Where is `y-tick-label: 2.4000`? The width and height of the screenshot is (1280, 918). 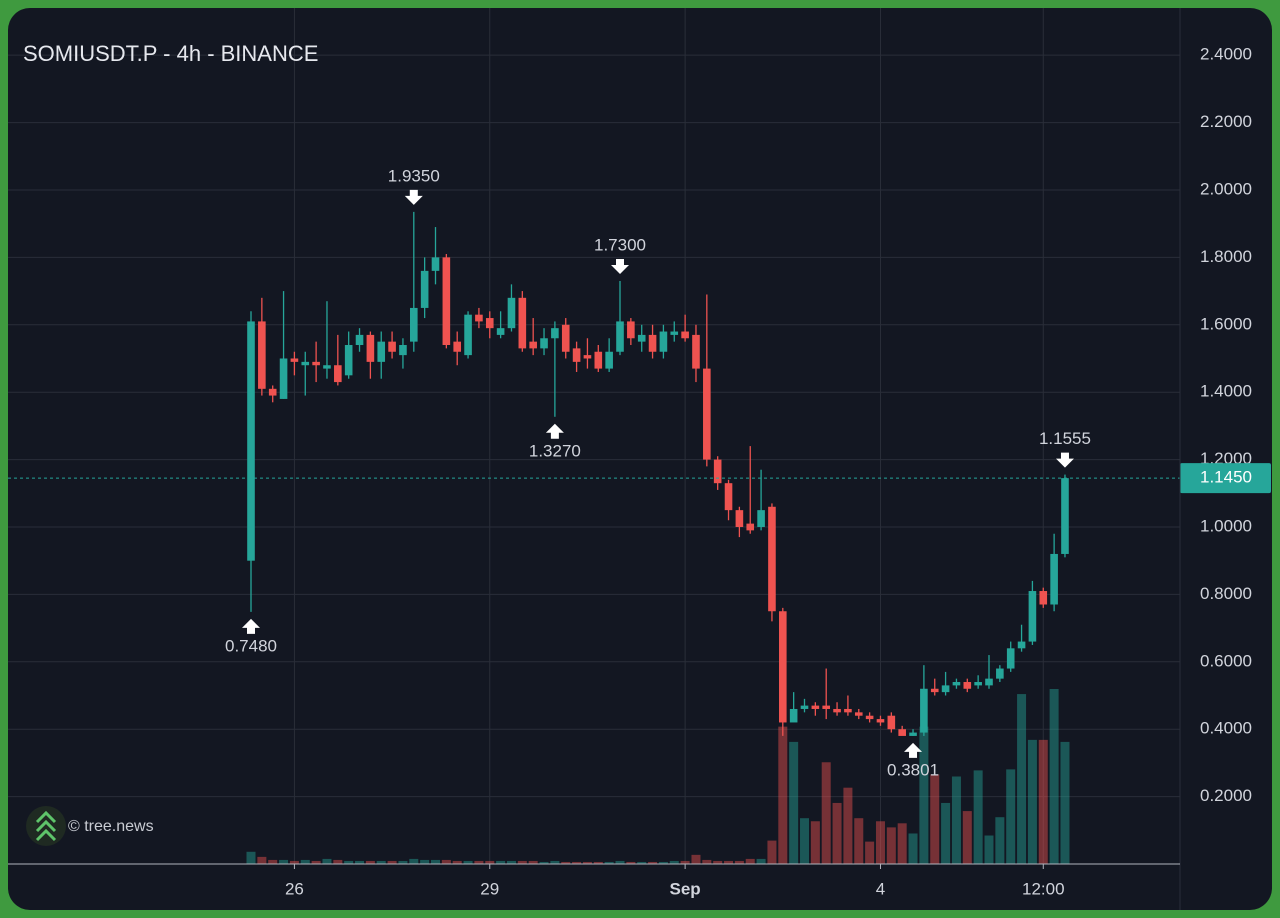
y-tick-label: 2.4000 is located at coordinates (1226, 54).